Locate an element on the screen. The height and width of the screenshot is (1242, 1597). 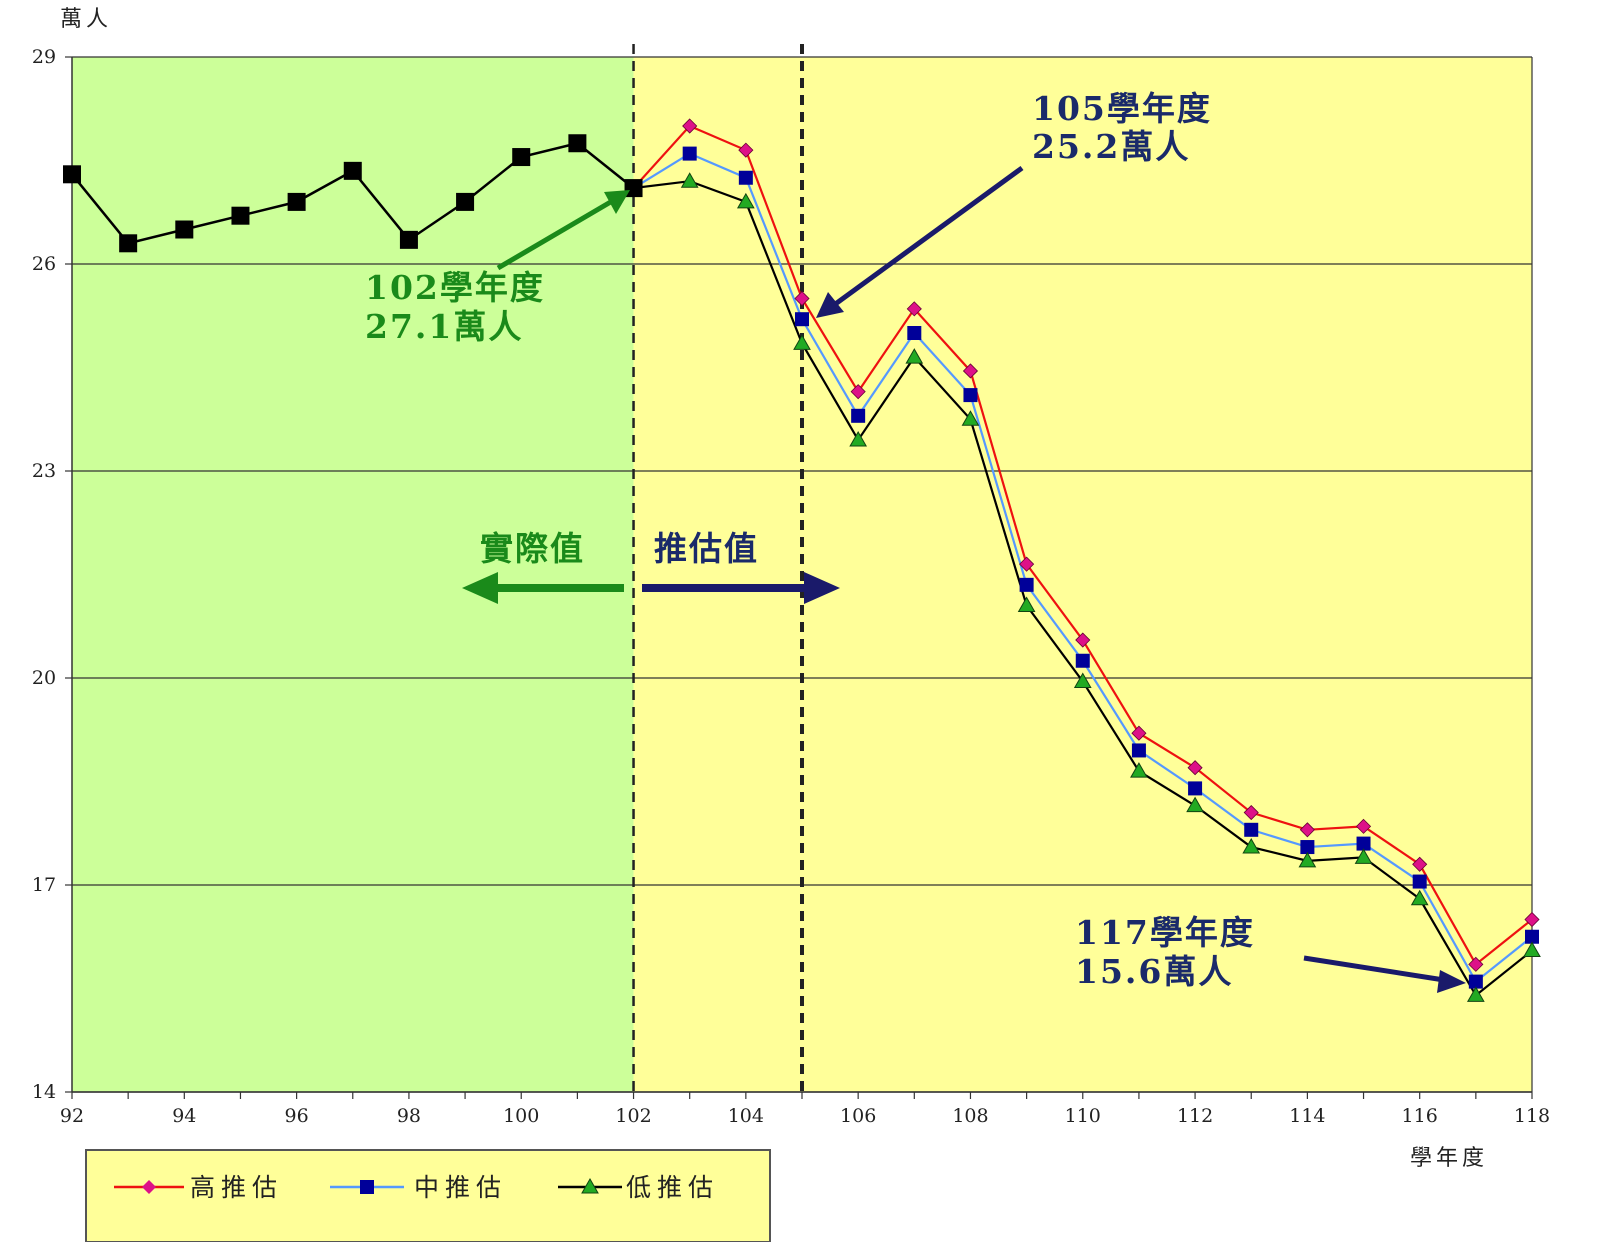
svg-text: 27.1萬人 is located at coordinates (444, 326).